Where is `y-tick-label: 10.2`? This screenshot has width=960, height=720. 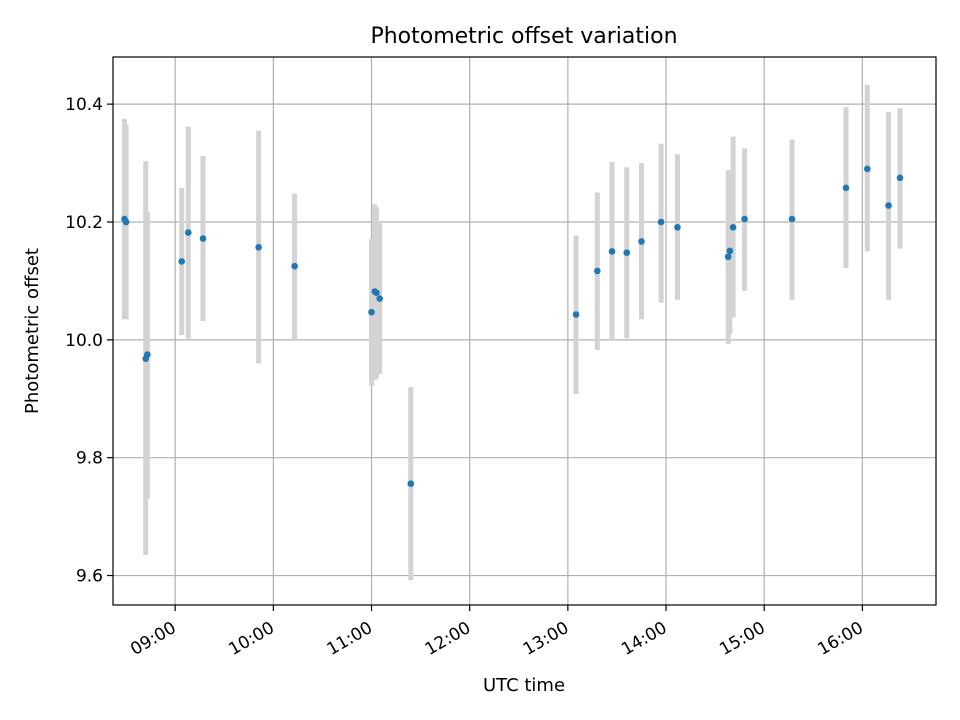 y-tick-label: 10.2 is located at coordinates (84, 223).